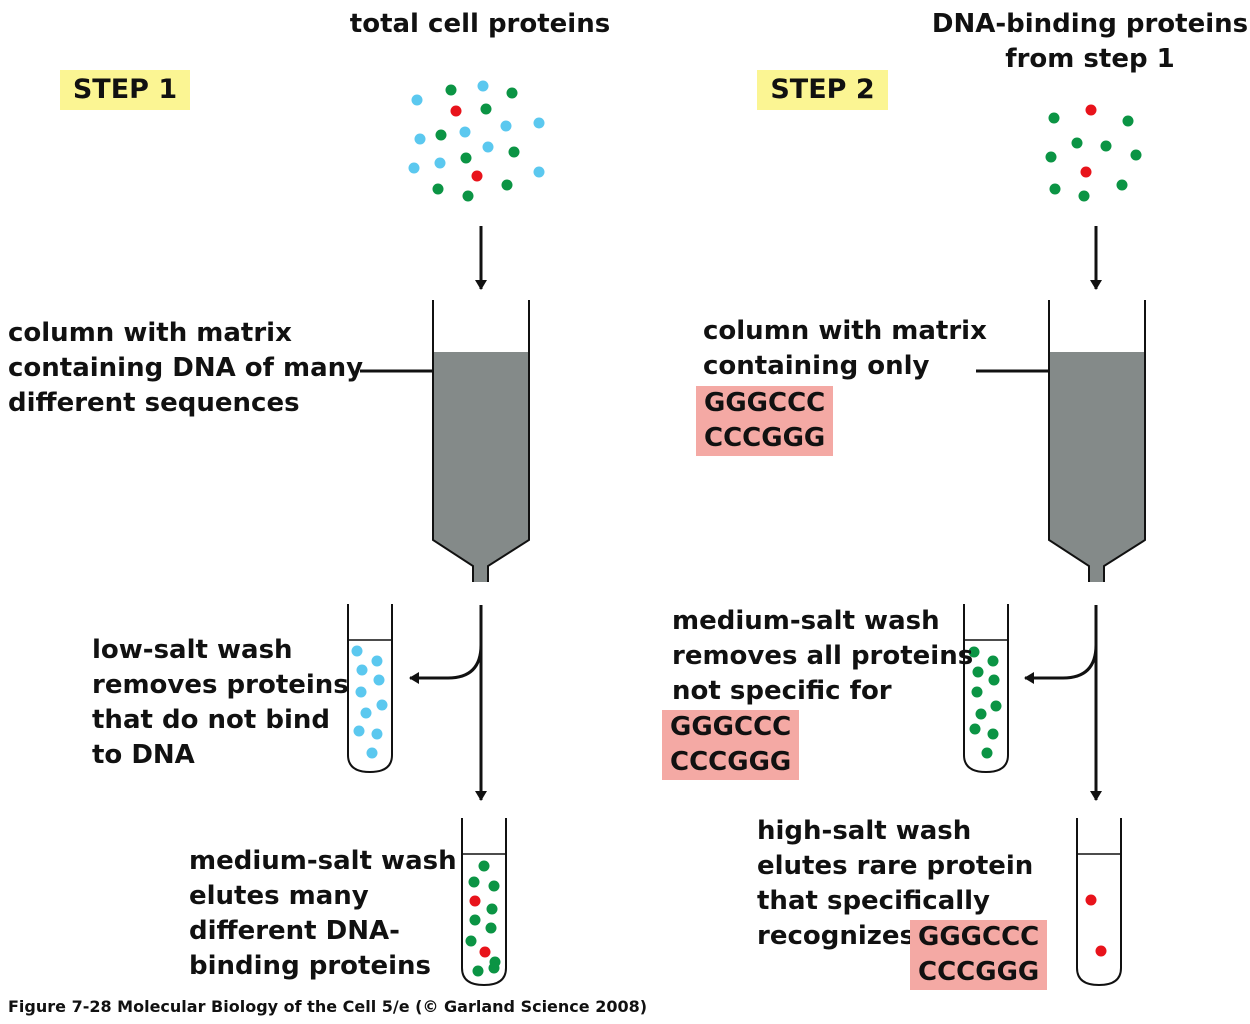 The height and width of the screenshot is (1024, 1250). What do you see at coordinates (1061, 647) in the screenshot?
I see `step2-branch-arrow` at bounding box center [1061, 647].